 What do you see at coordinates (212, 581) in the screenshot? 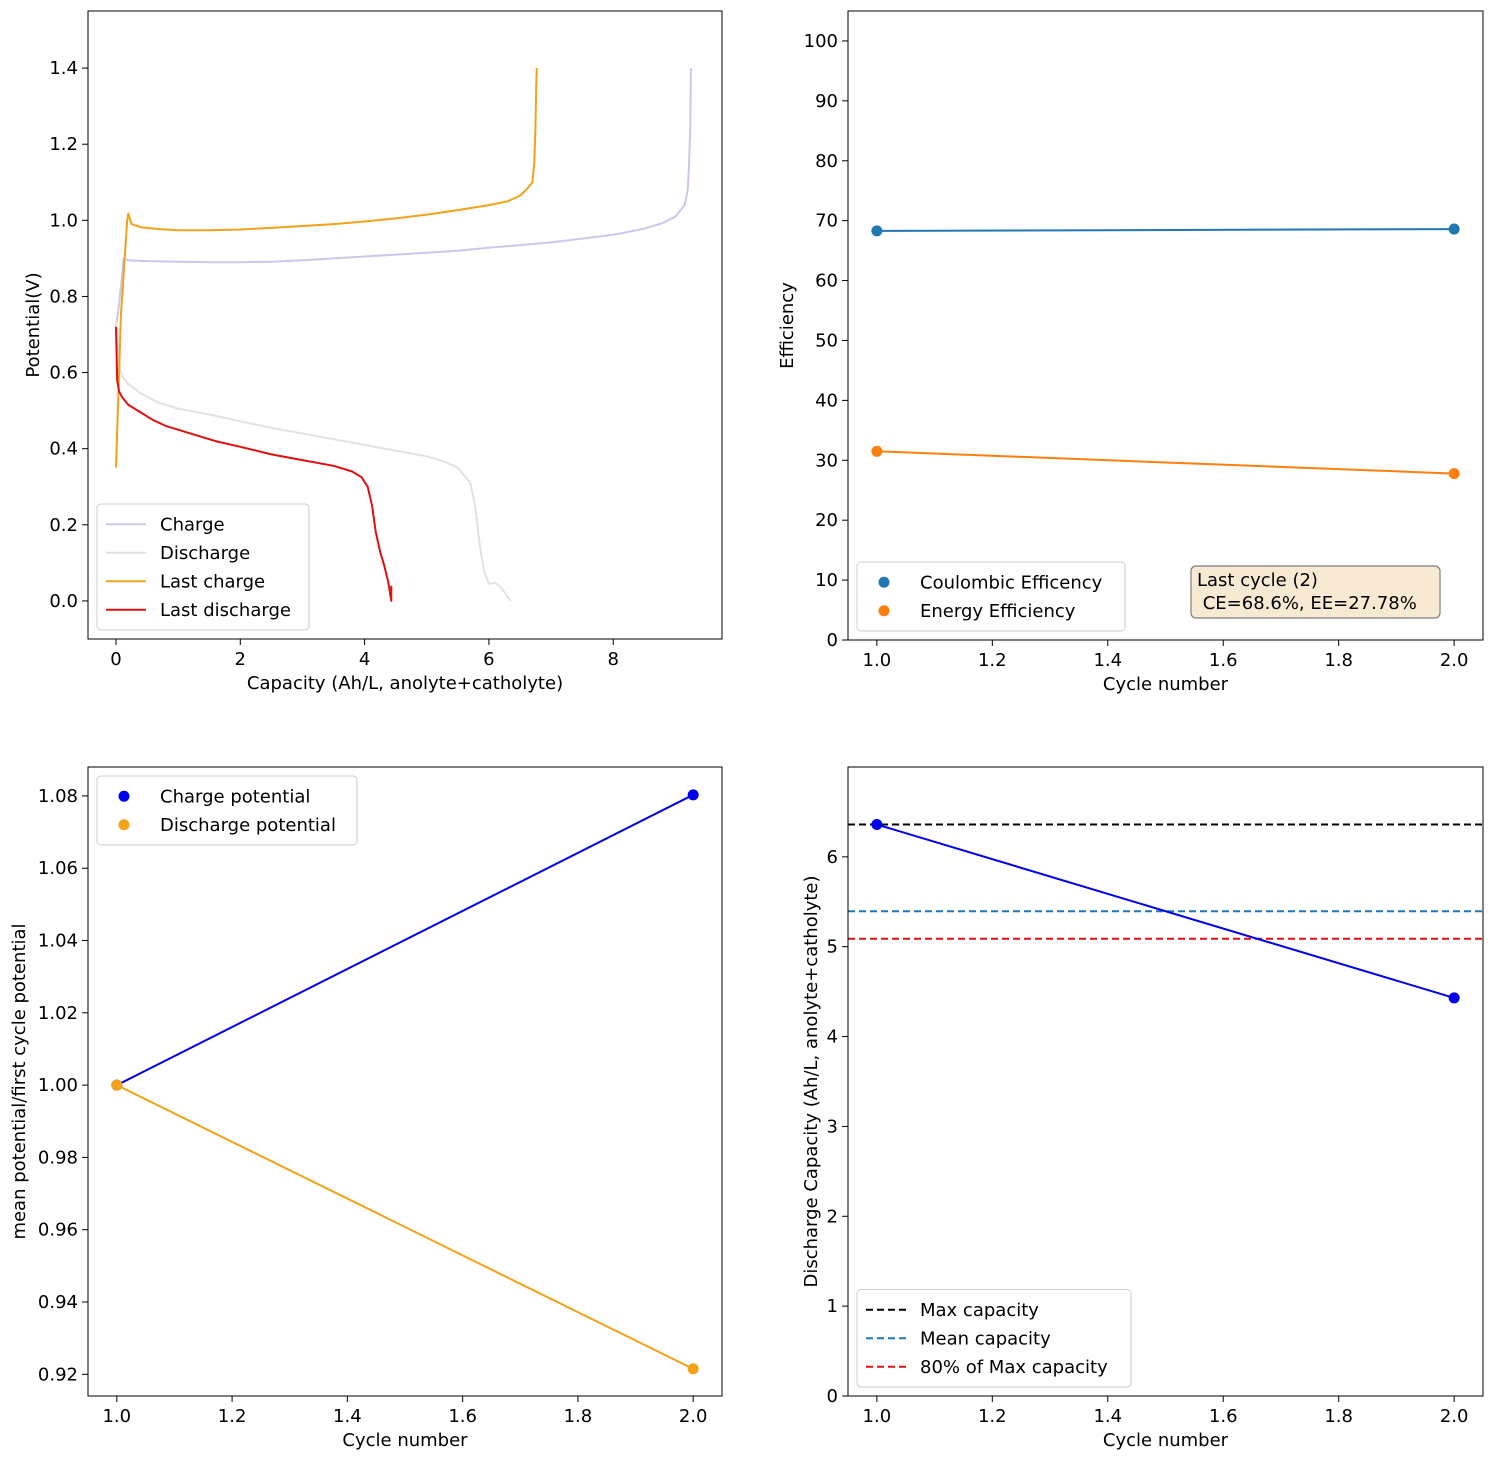
I see `legend-label: Last charge` at bounding box center [212, 581].